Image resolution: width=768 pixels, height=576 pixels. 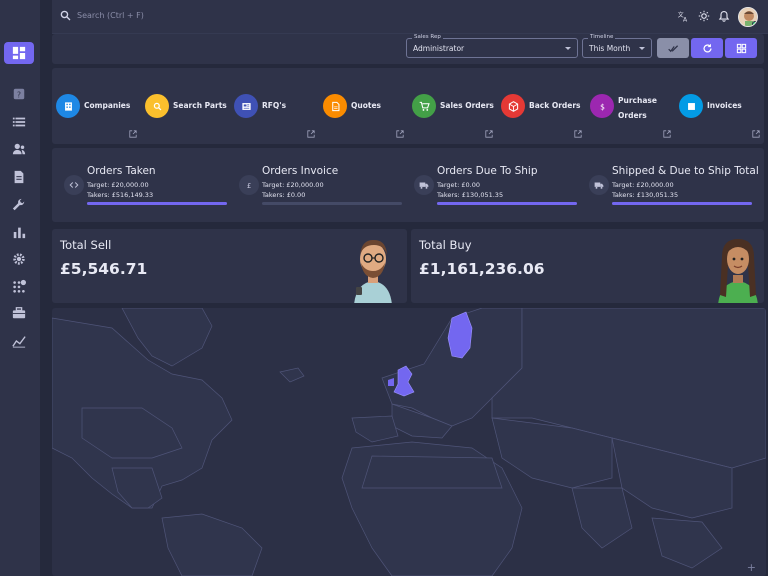 What do you see at coordinates (452, 106) in the screenshot?
I see `module-sales-orders: Sales Orders` at bounding box center [452, 106].